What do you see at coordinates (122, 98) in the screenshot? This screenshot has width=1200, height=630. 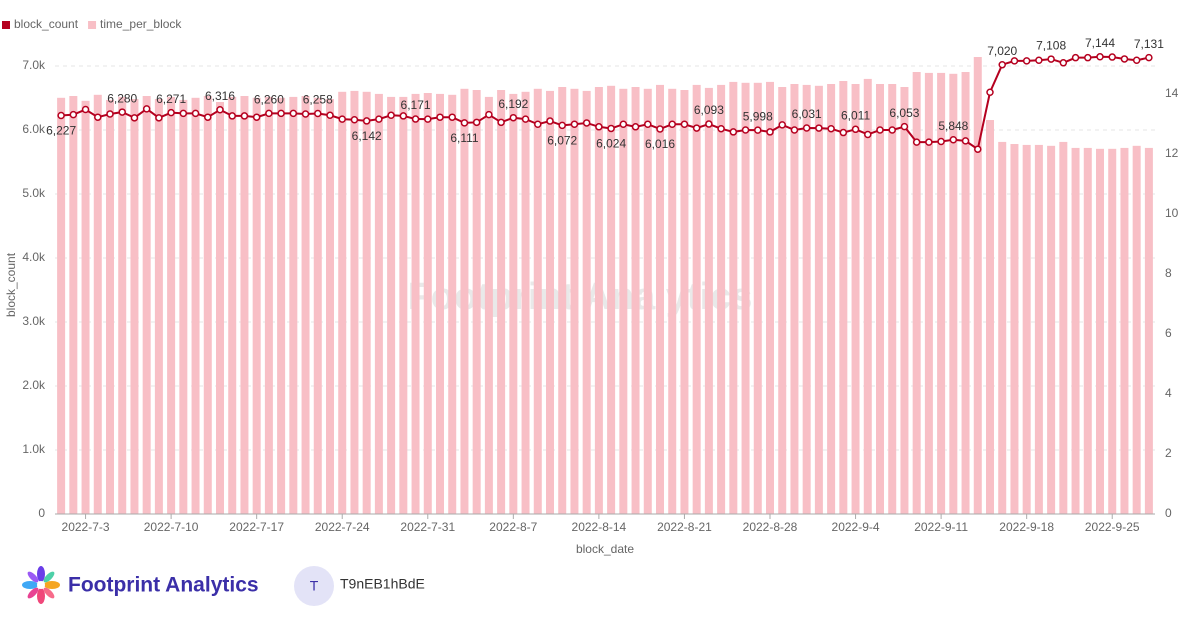 I see `value-label: 6,280` at bounding box center [122, 98].